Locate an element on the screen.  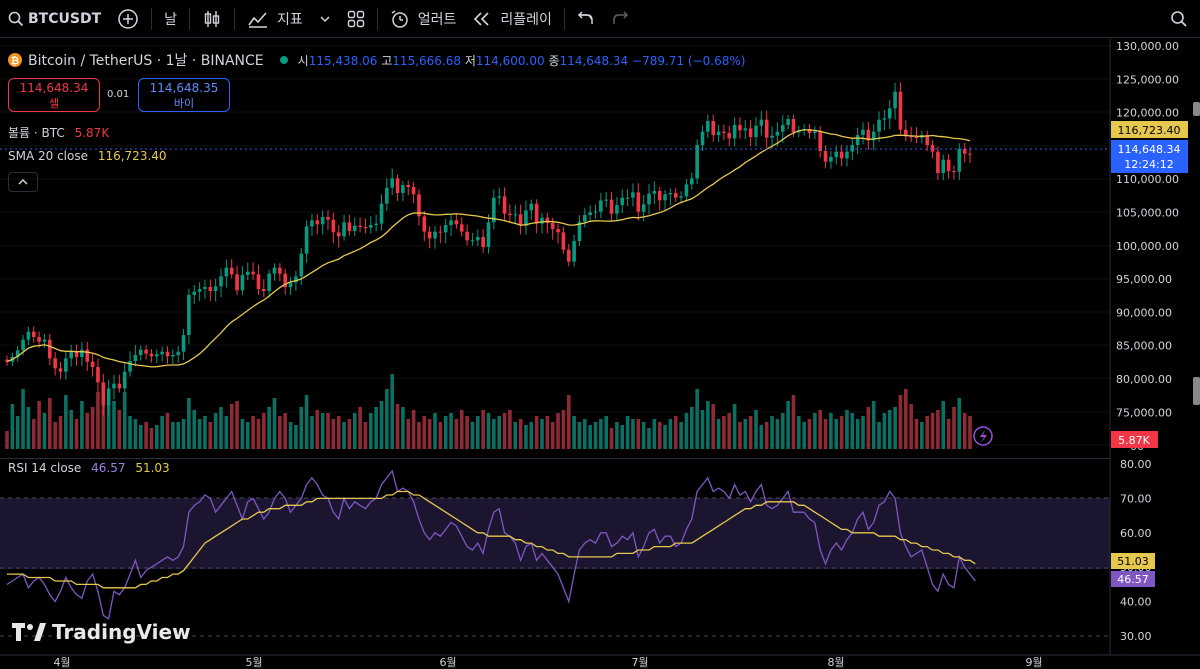
rsi-ma-tag: 51.03 is located at coordinates (1133, 561).